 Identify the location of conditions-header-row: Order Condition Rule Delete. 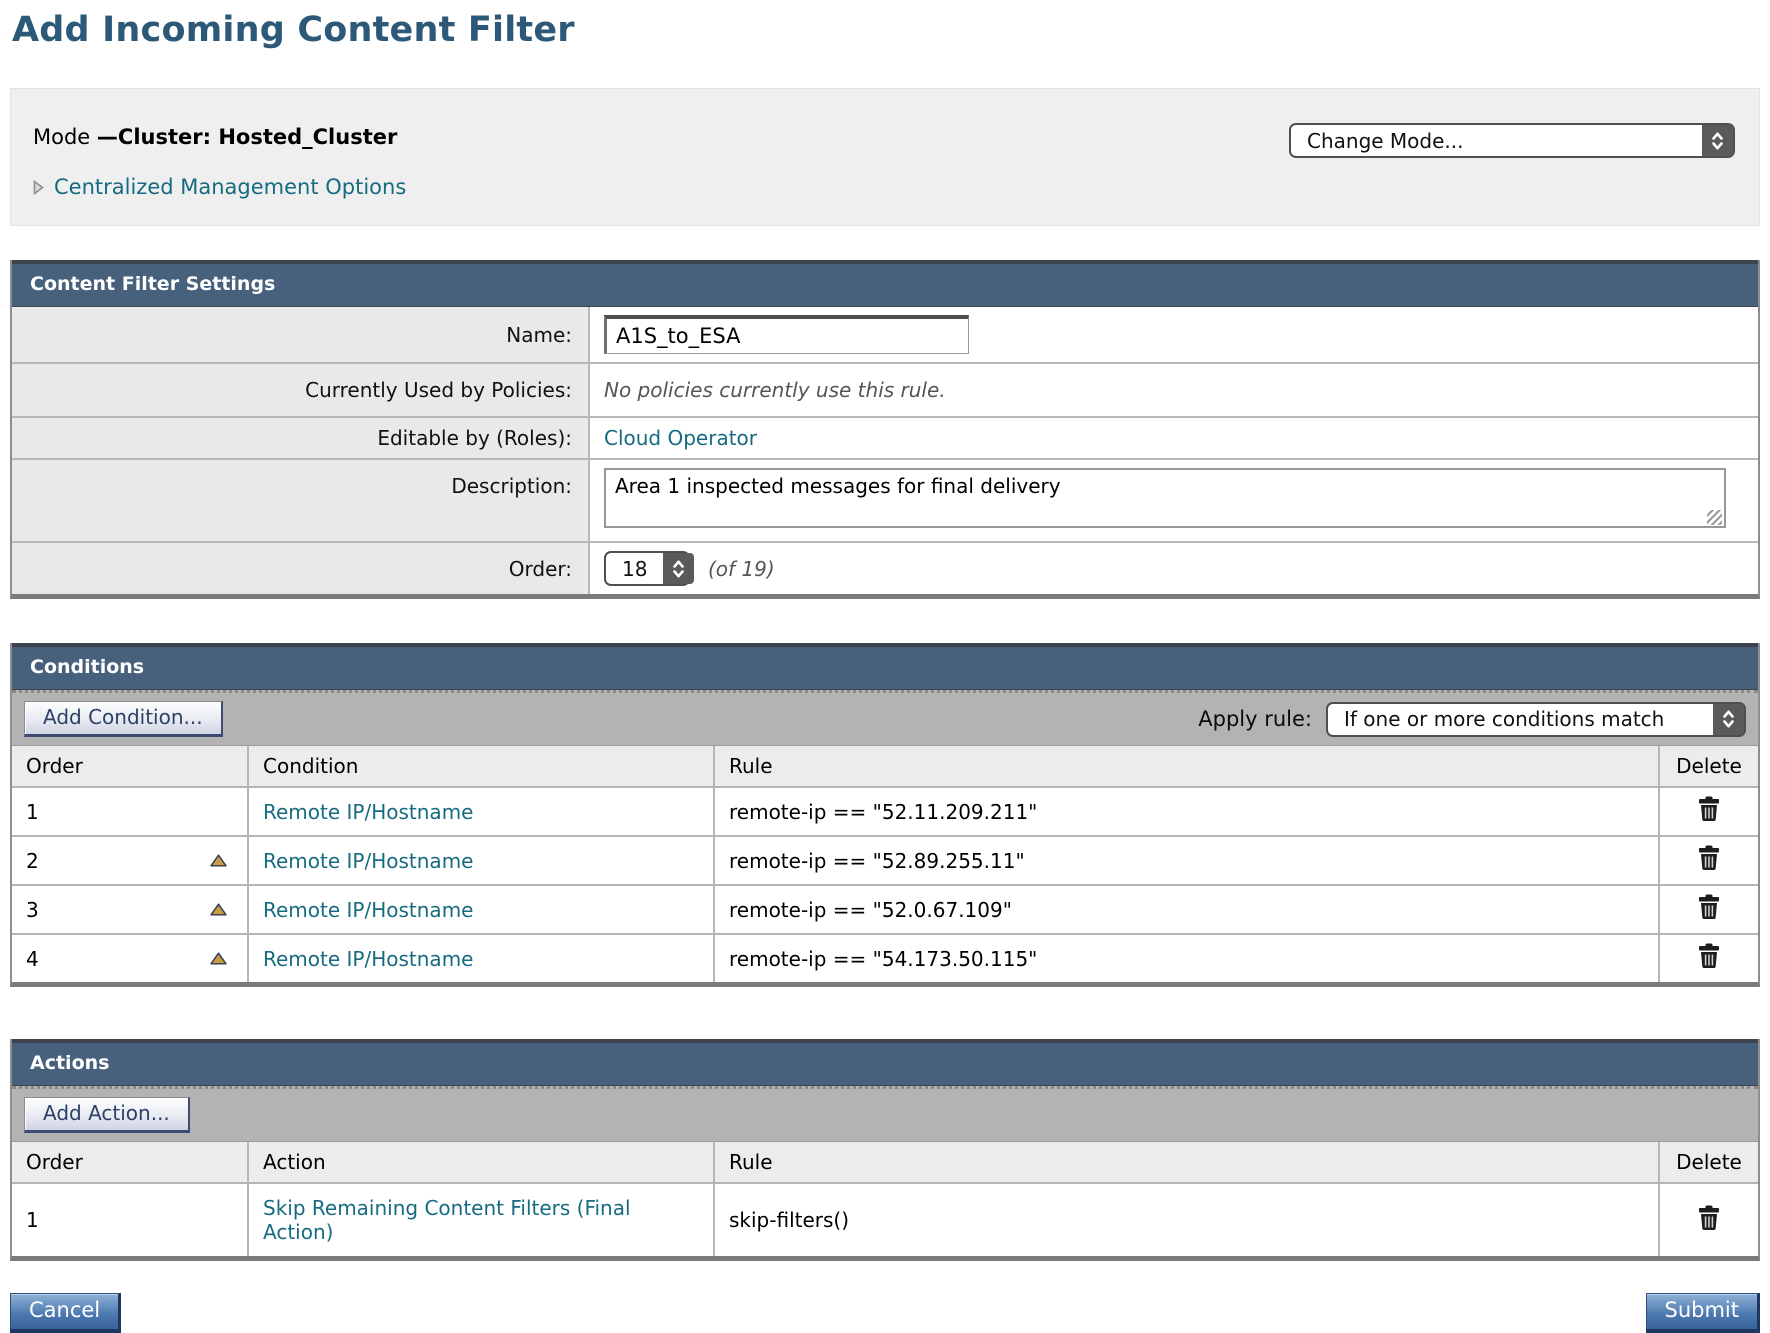
(885, 767).